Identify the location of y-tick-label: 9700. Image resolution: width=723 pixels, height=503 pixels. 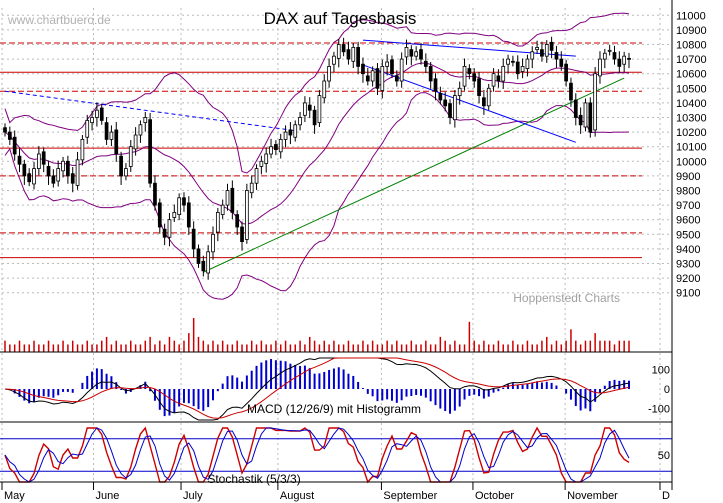
(688, 206).